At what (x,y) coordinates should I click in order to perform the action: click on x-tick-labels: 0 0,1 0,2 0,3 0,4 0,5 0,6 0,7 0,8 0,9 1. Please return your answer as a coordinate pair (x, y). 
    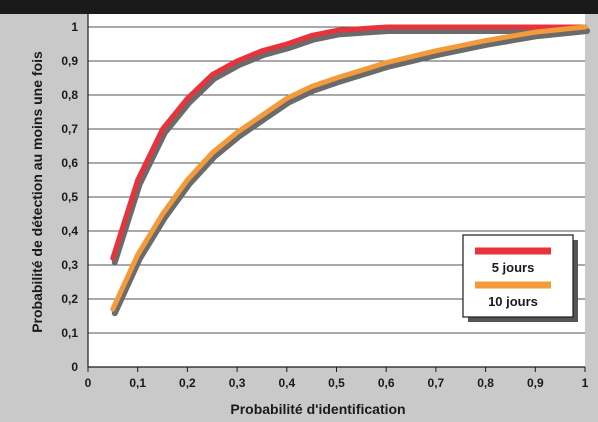
    Looking at the image, I should click on (337, 378).